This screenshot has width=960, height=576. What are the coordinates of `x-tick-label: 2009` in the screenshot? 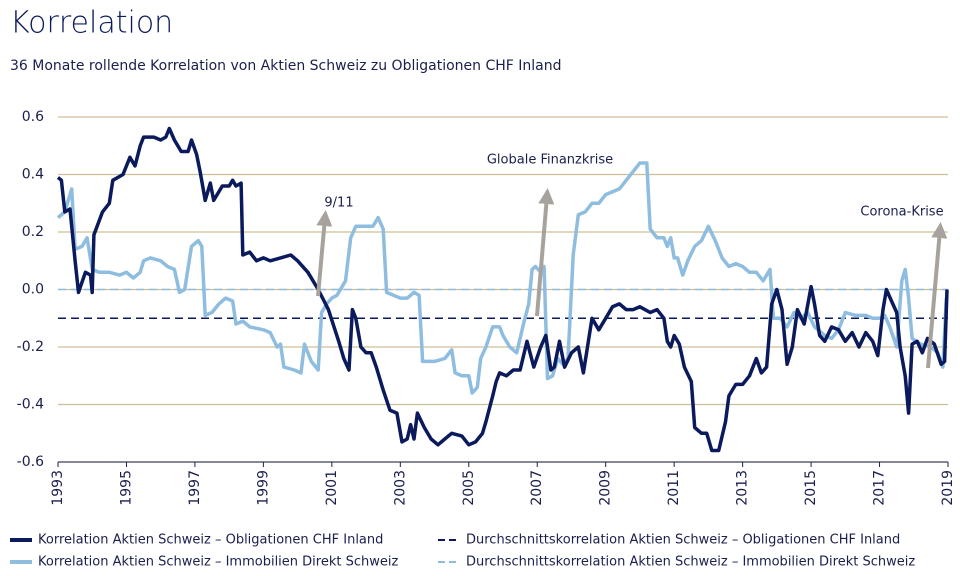 It's located at (606, 488).